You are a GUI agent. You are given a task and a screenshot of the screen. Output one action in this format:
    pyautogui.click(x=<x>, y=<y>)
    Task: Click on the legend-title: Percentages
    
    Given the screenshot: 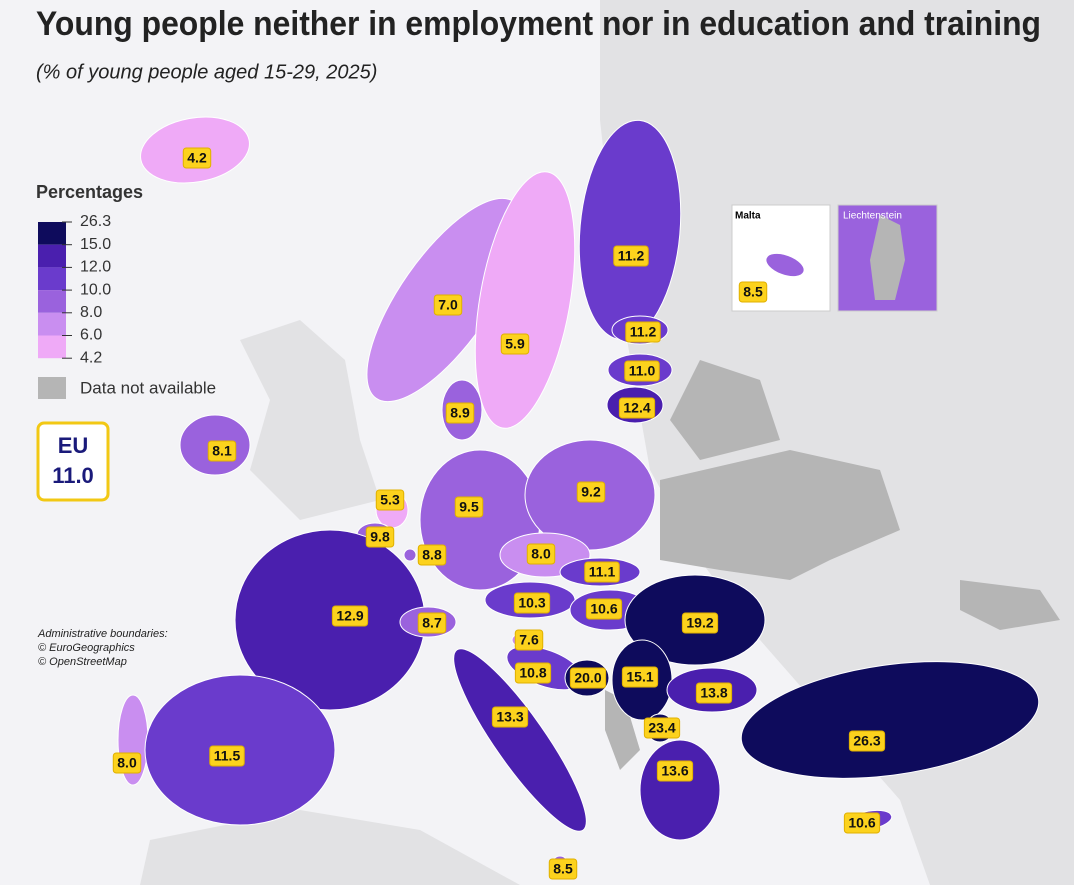 What is the action you would take?
    pyautogui.click(x=89, y=192)
    